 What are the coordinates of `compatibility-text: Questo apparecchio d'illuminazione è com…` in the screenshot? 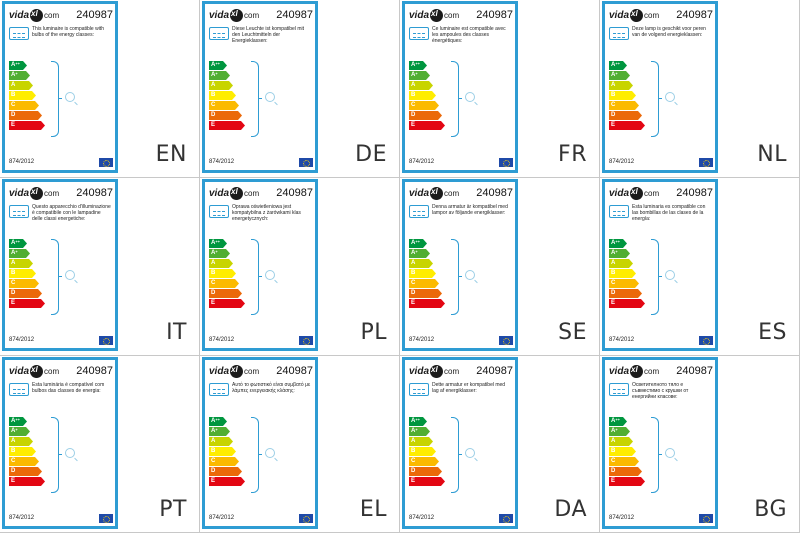 It's located at (71, 213).